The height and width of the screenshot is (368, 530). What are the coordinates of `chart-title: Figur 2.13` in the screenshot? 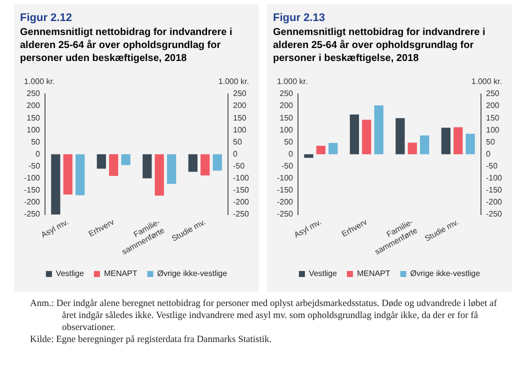 It's located at (299, 18).